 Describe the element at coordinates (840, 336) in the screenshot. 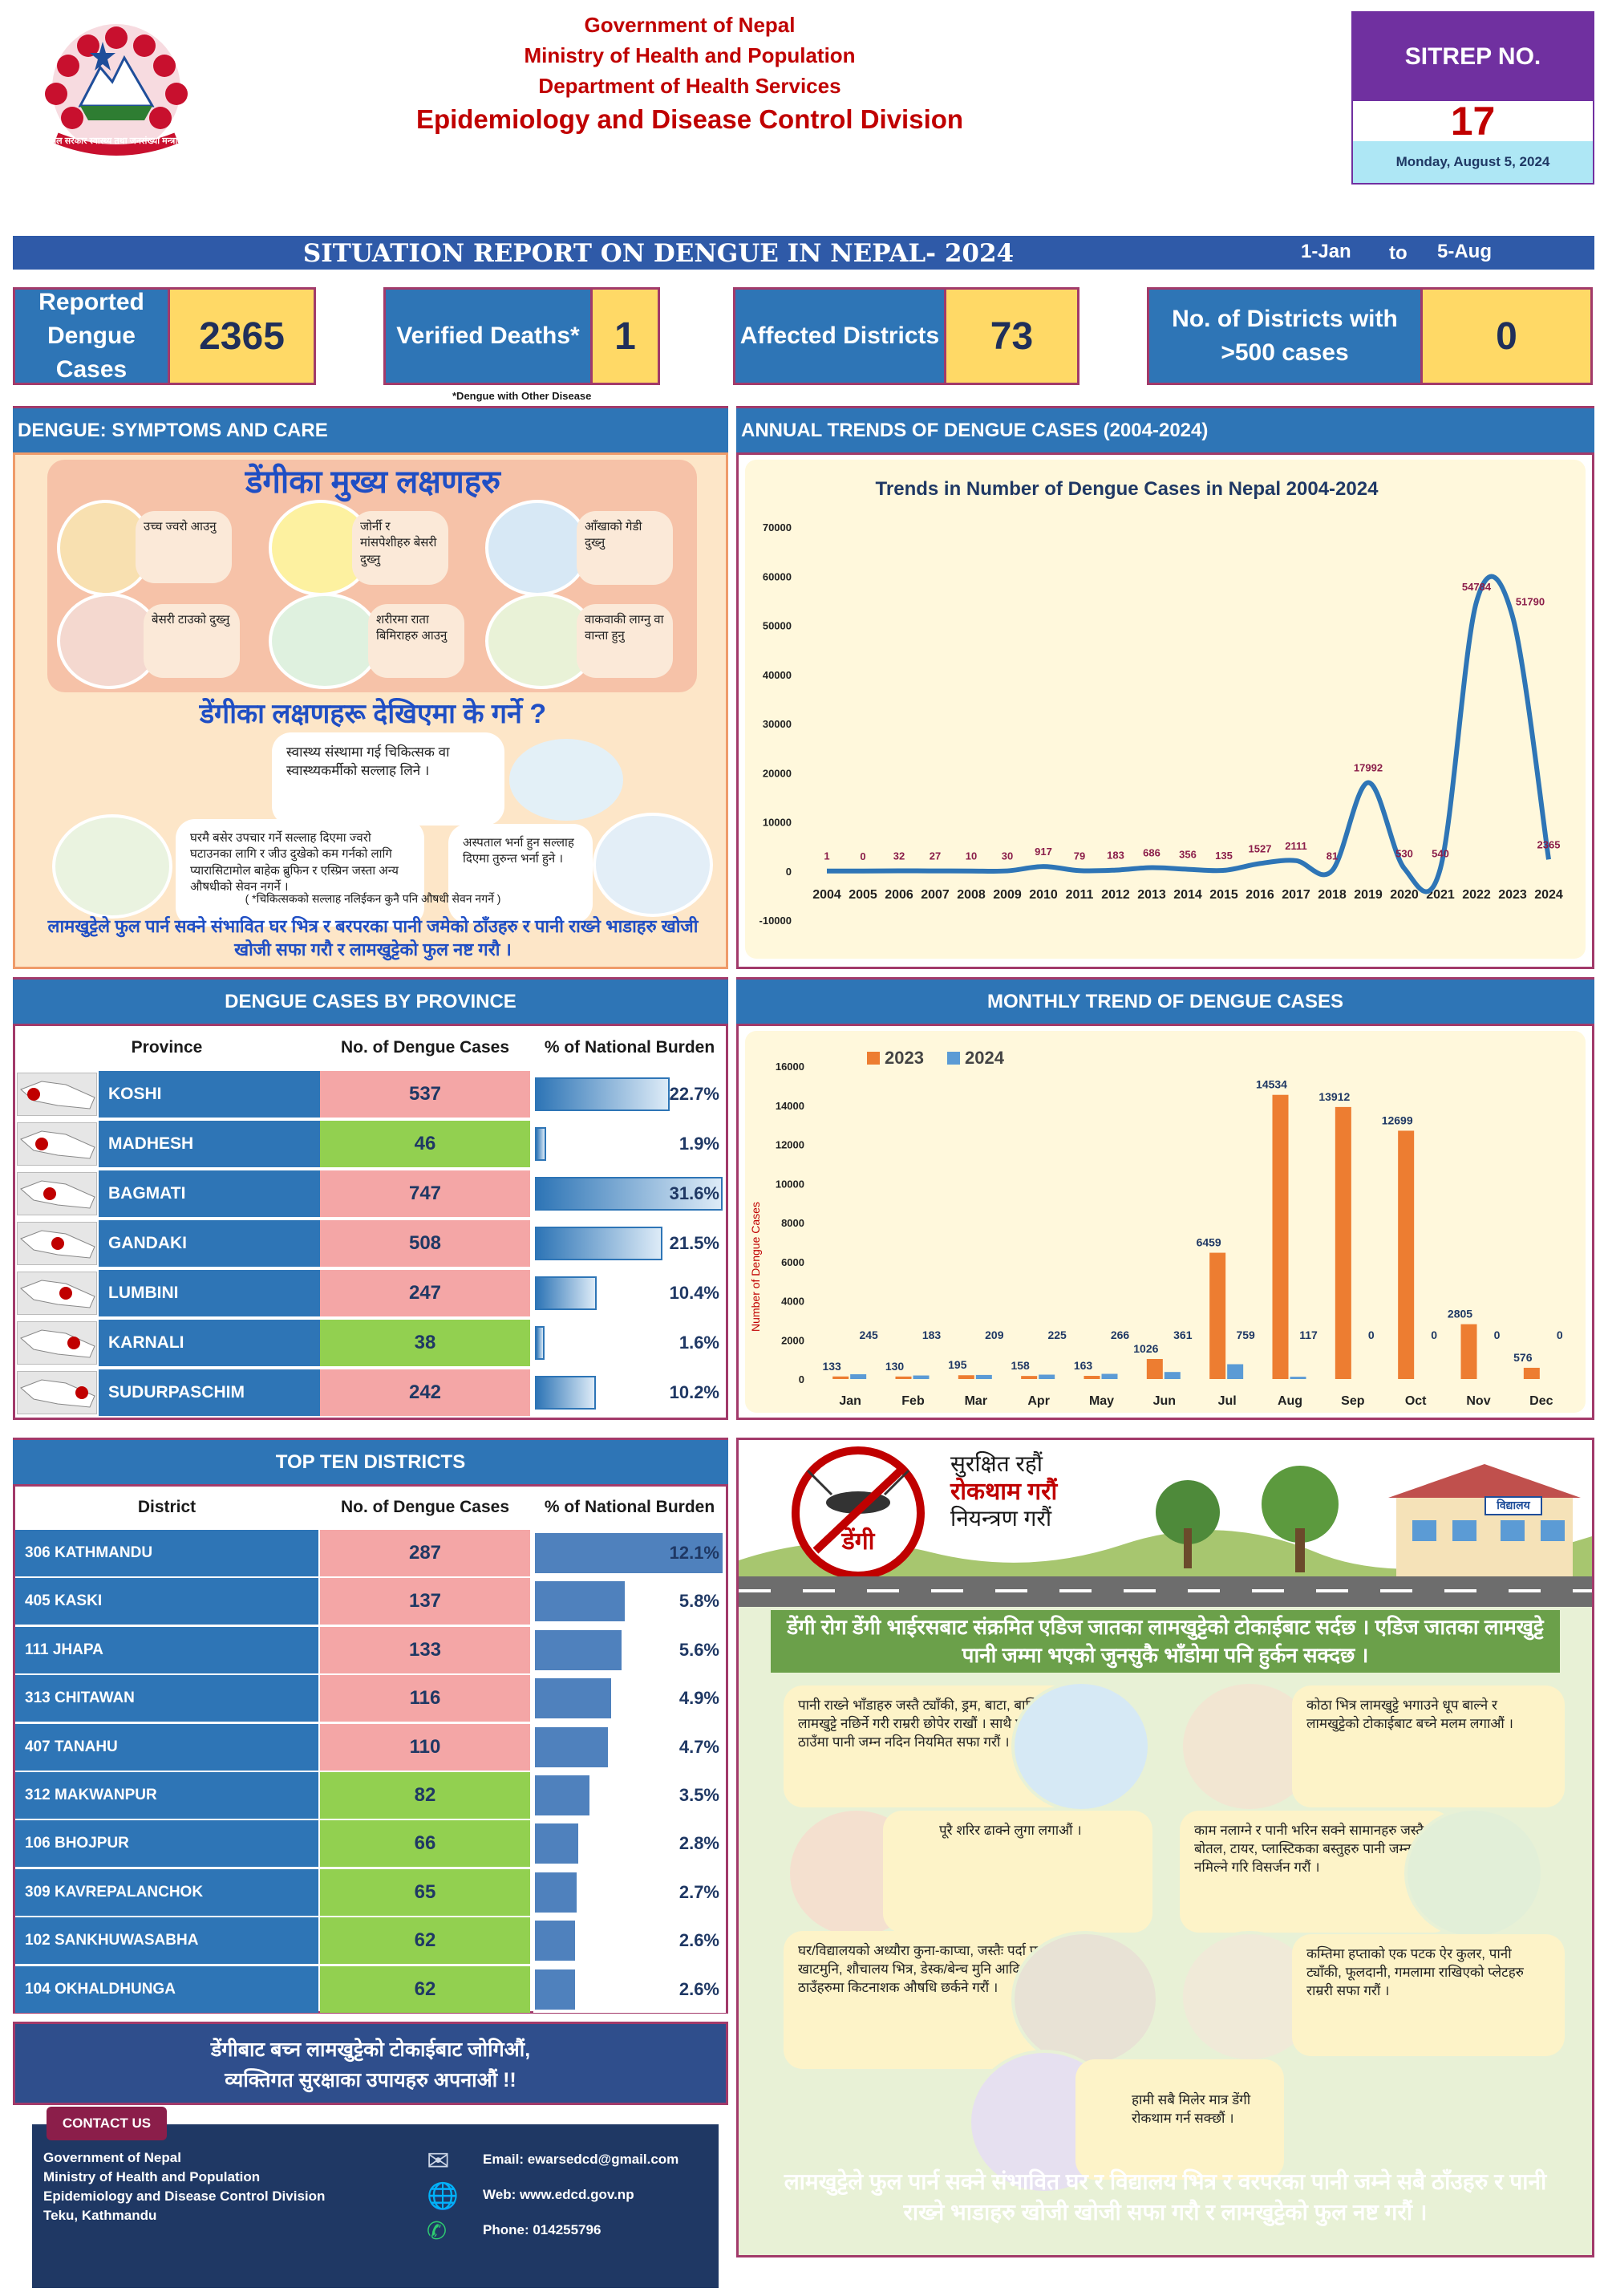

I see `kpi-label: Affected Districts` at that location.